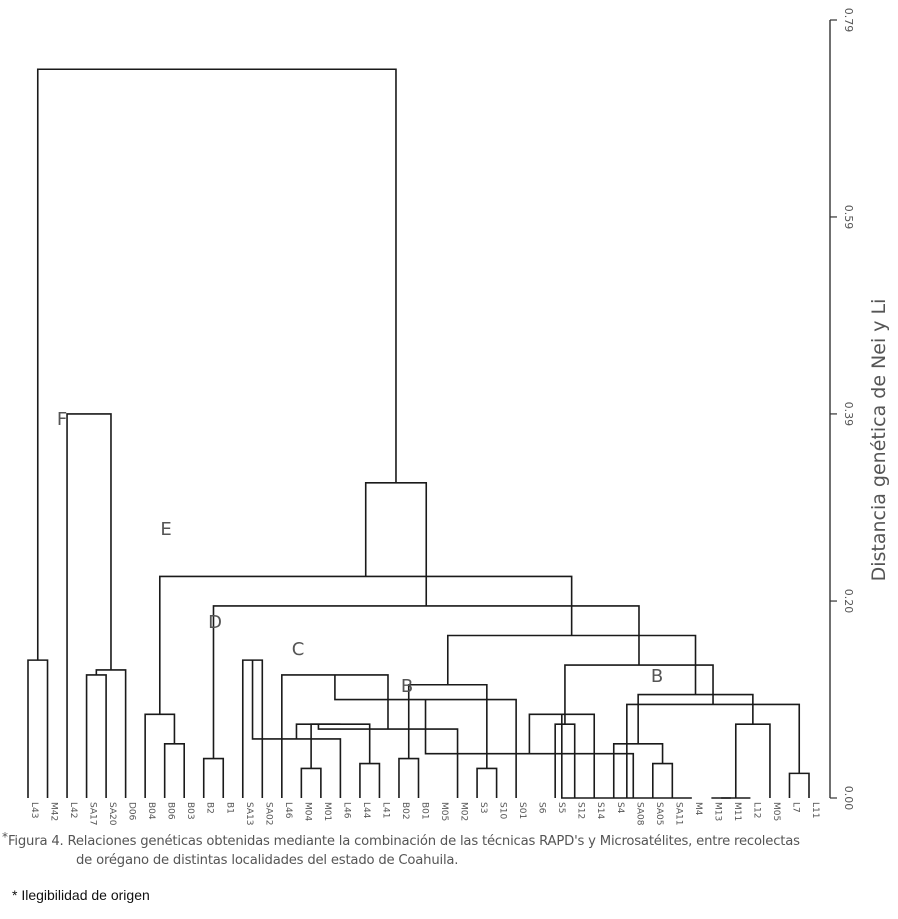 This screenshot has height=919, width=898. Describe the element at coordinates (165, 529) in the screenshot. I see `cluster-label: E` at that location.